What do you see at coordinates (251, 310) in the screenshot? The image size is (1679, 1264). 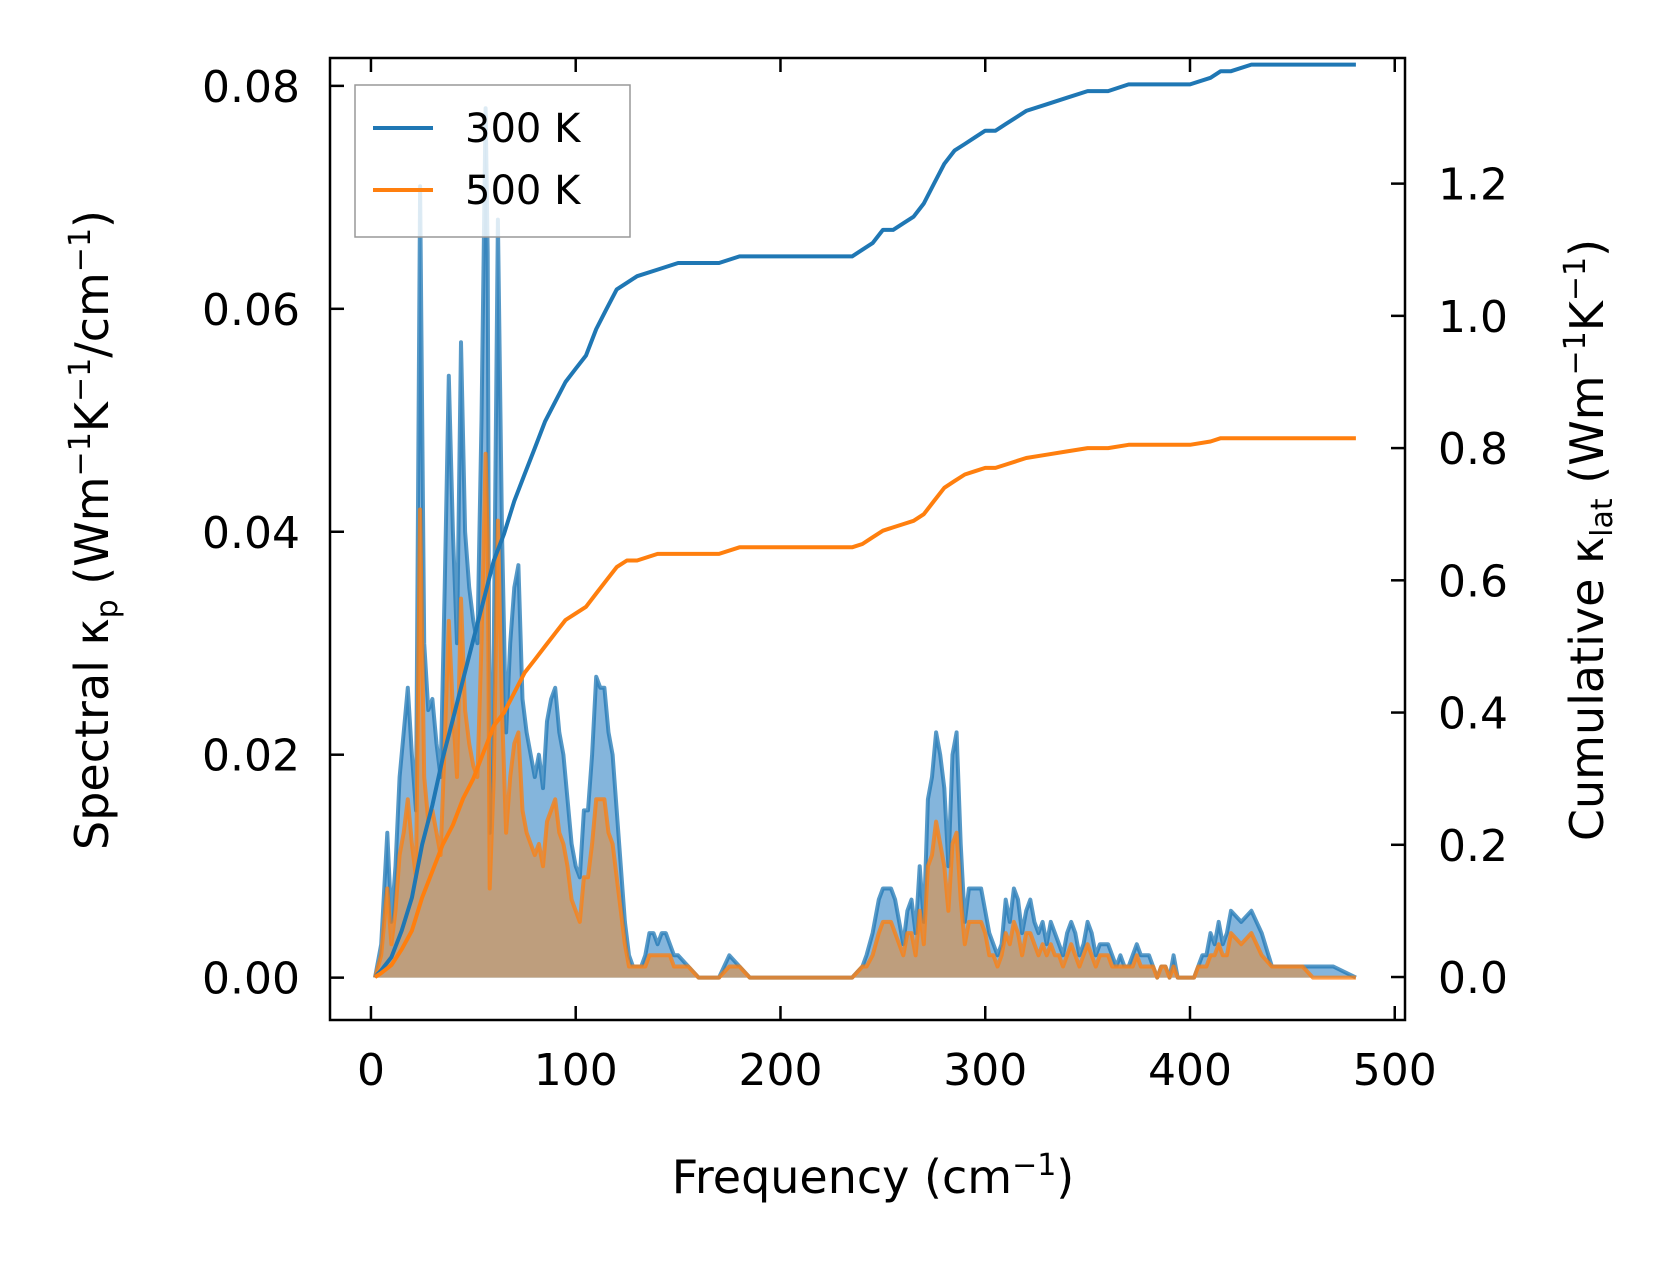 I see `y-left-tick-label: 0.06` at bounding box center [251, 310].